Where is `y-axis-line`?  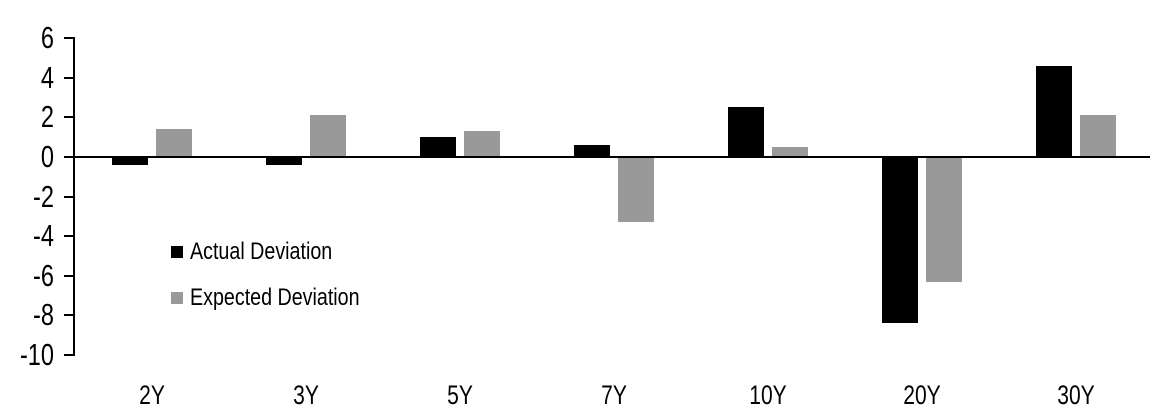
y-axis-line is located at coordinates (74, 196).